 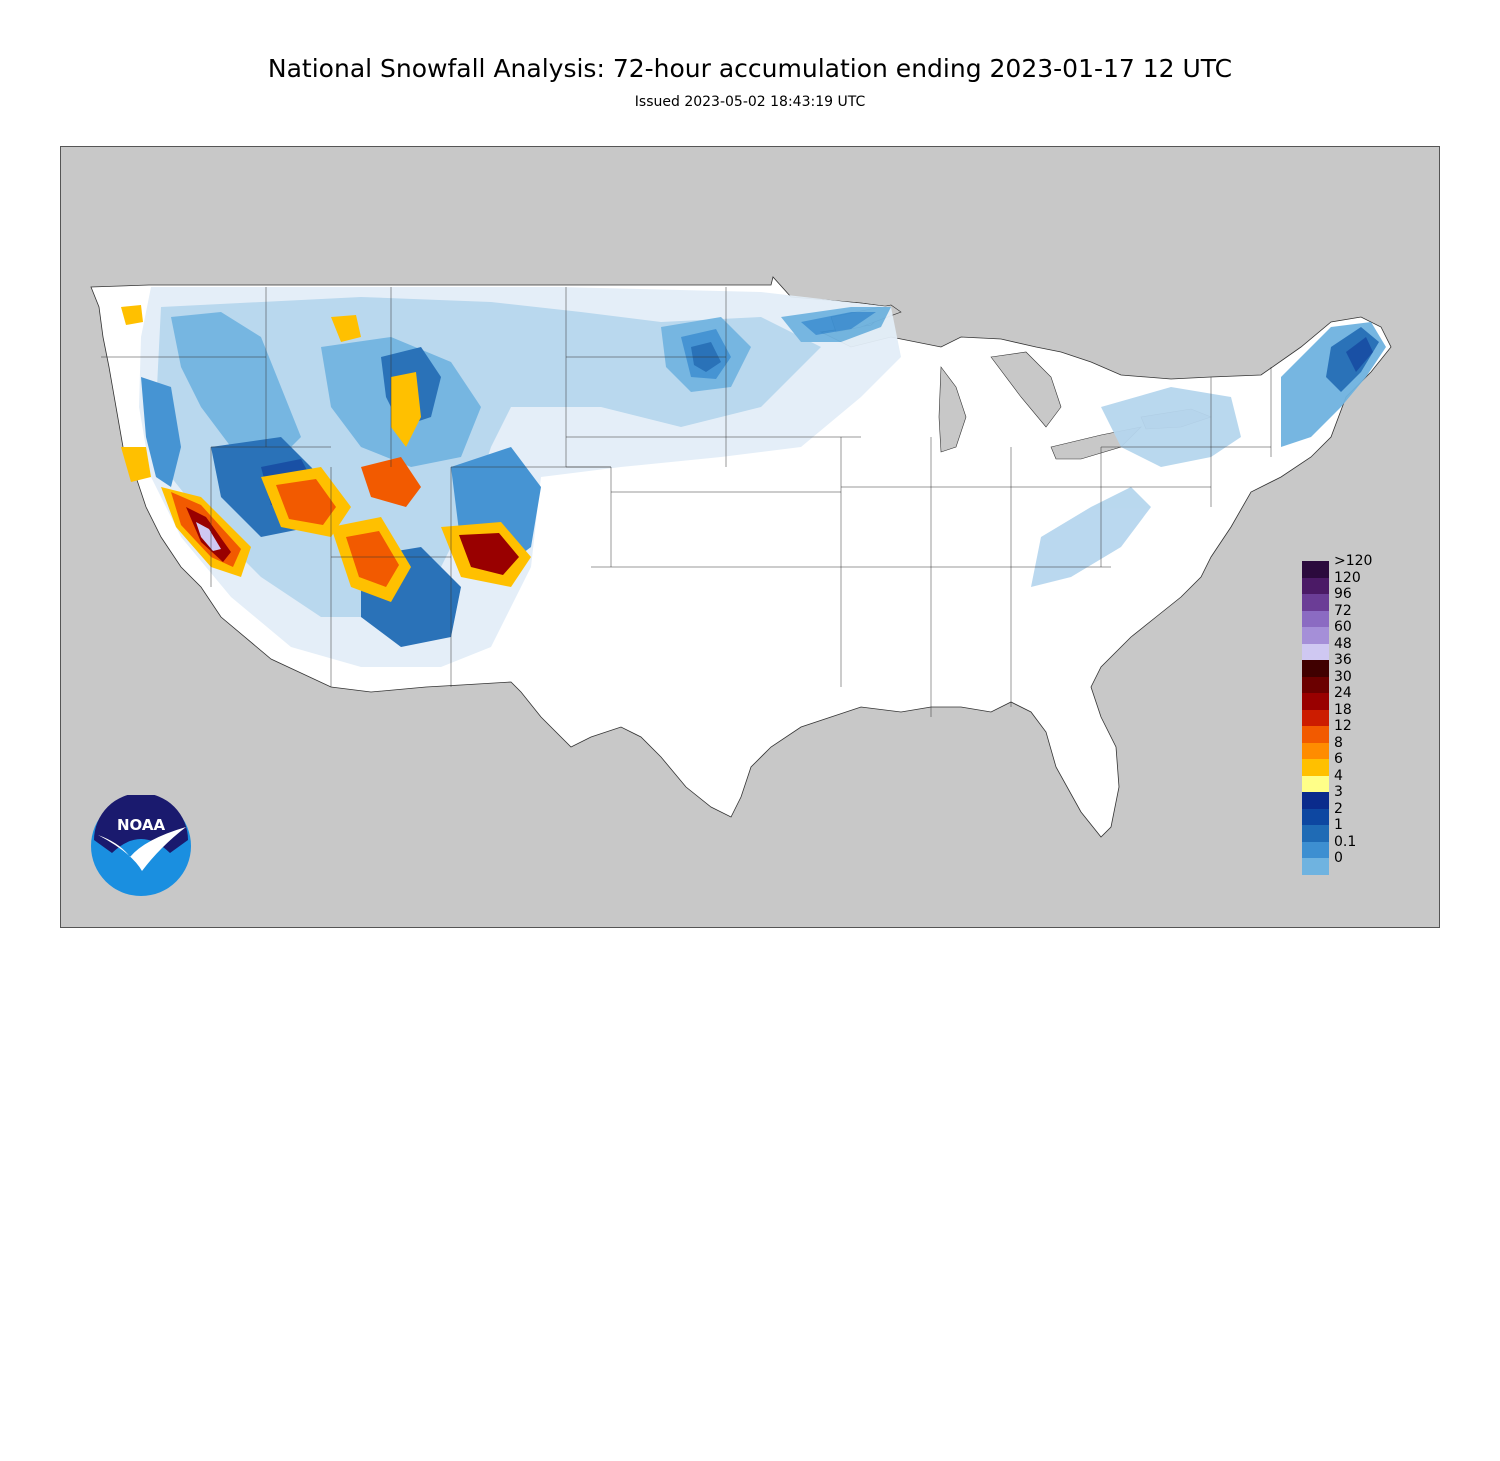 I want to click on bird-icon, so click(x=142, y=849).